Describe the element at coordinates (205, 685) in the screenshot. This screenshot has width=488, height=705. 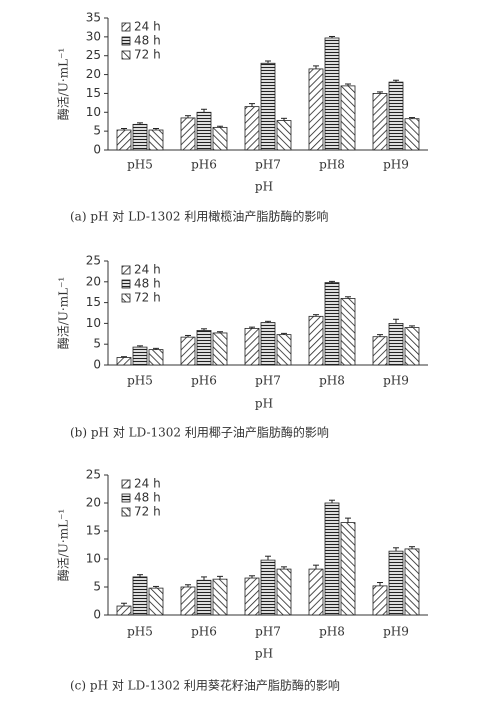
I see `chart-title: (c) pH 对 LD-1302 利用葵花籽油产脂肪酶的影响` at that location.